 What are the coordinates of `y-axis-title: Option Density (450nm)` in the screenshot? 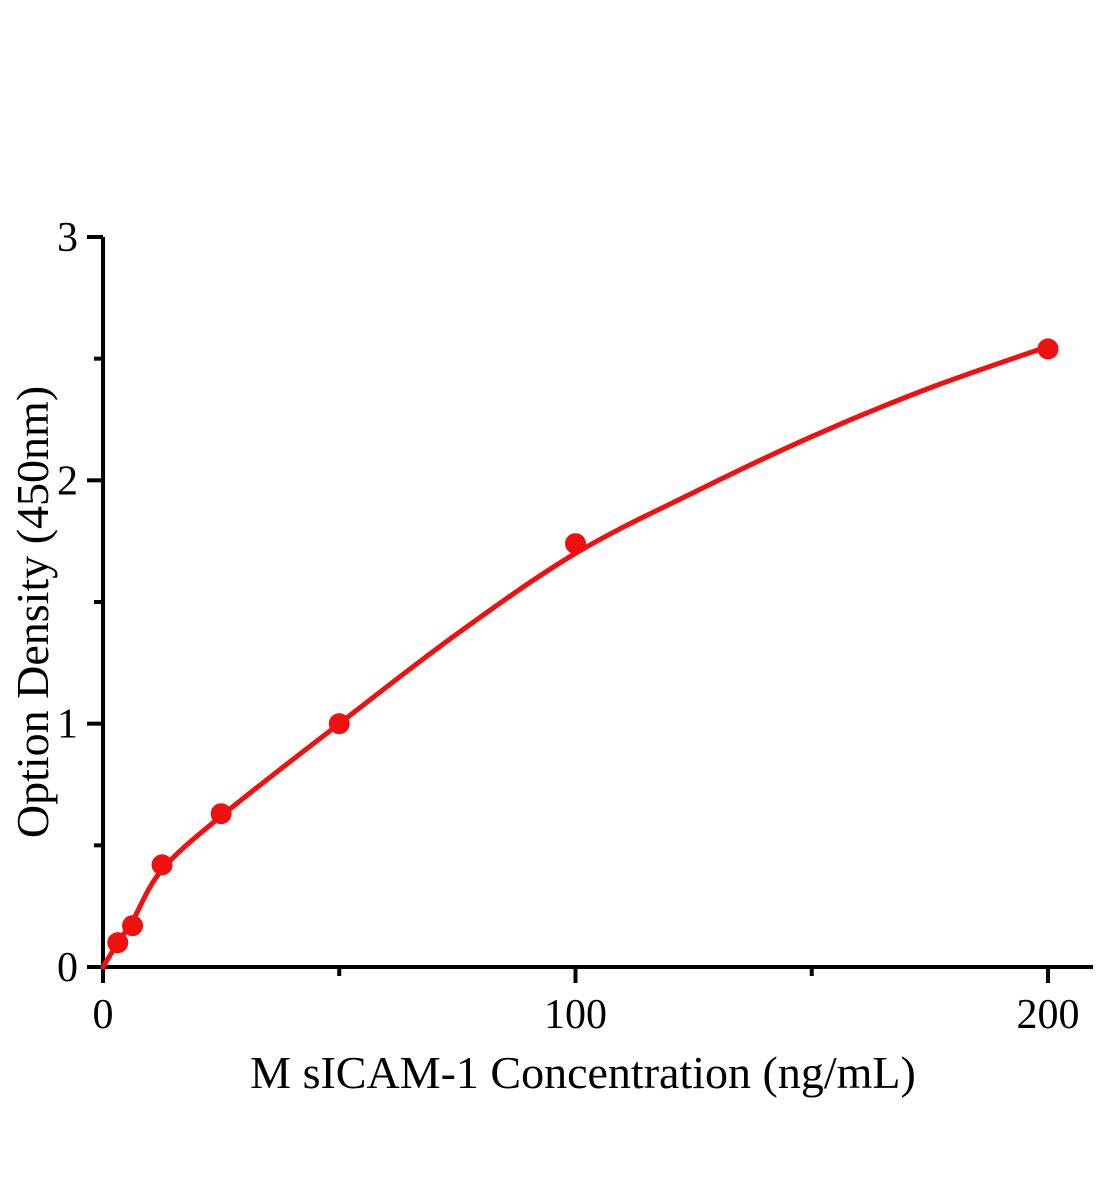 It's located at (32, 612).